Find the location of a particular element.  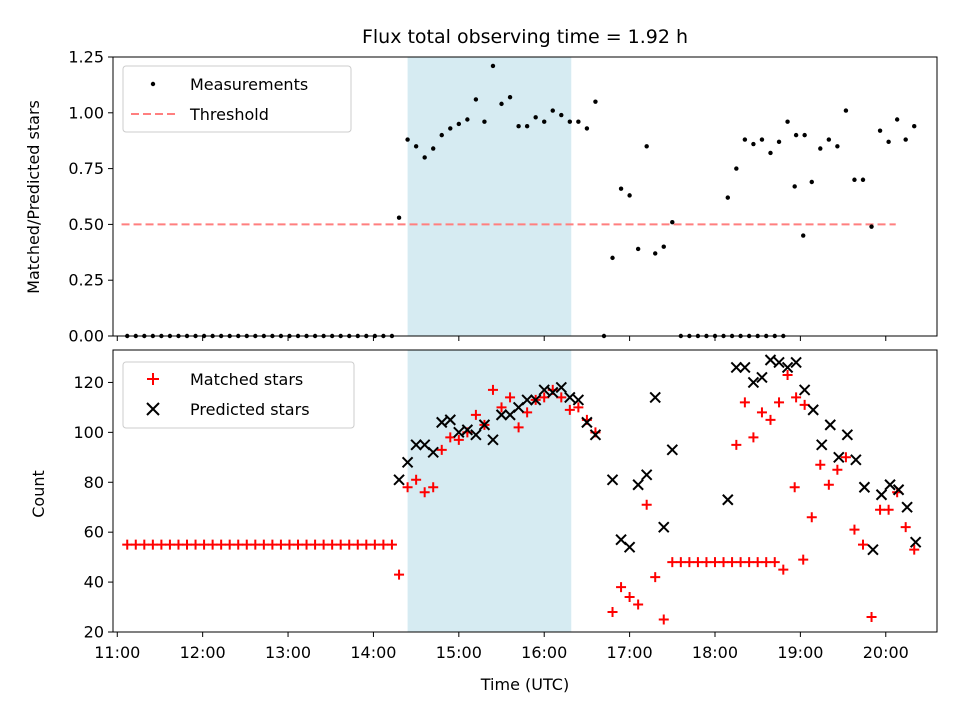

legend-measurement-marker is located at coordinates (153, 84).